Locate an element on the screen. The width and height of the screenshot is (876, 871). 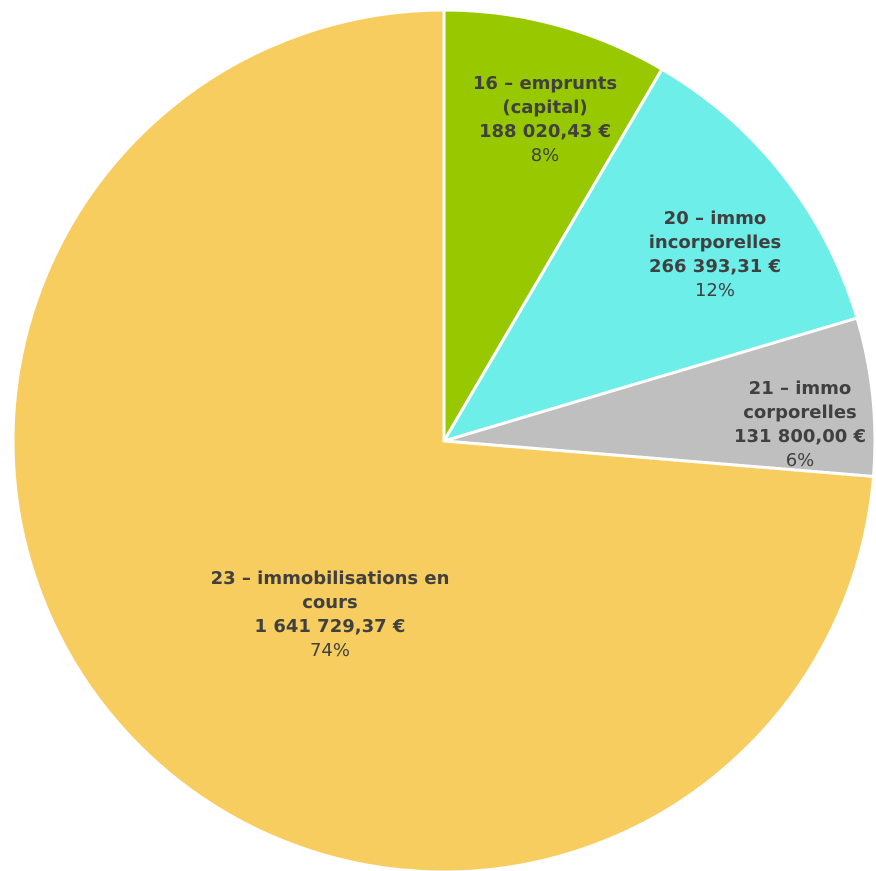
slice-percent: 74% is located at coordinates (329, 650).